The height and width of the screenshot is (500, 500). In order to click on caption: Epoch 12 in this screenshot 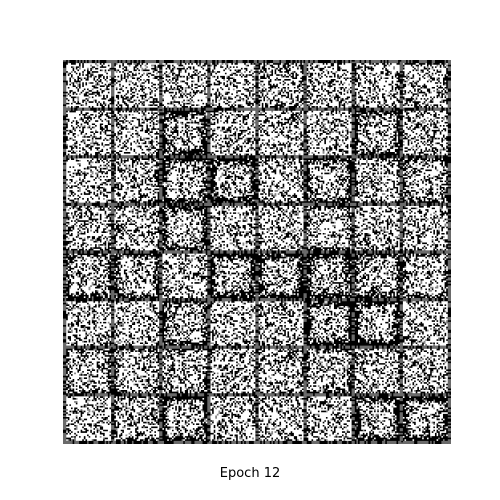, I will do `click(250, 473)`.